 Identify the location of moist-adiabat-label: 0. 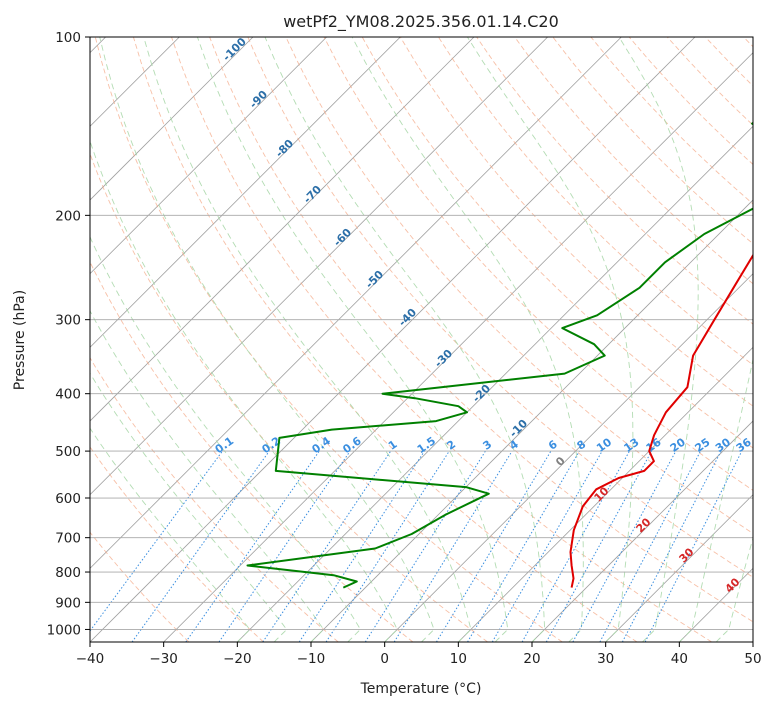
(560, 461).